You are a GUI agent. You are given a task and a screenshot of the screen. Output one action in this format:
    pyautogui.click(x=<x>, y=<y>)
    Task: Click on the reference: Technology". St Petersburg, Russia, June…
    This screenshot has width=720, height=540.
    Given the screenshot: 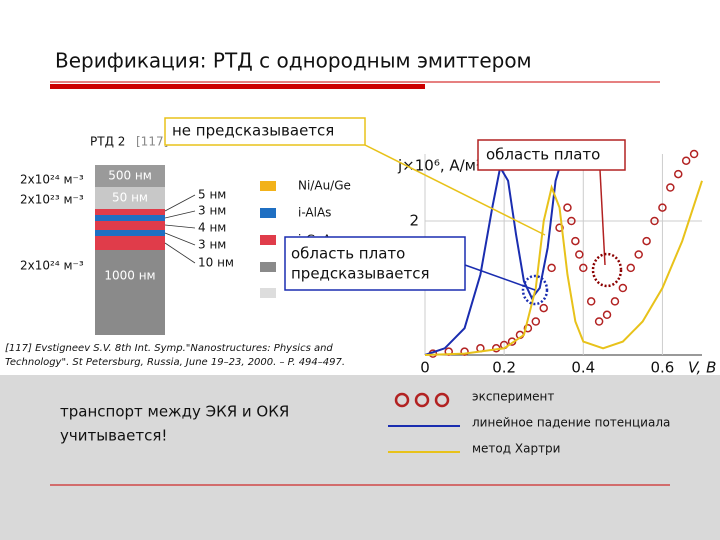 What is the action you would take?
    pyautogui.click(x=175, y=362)
    